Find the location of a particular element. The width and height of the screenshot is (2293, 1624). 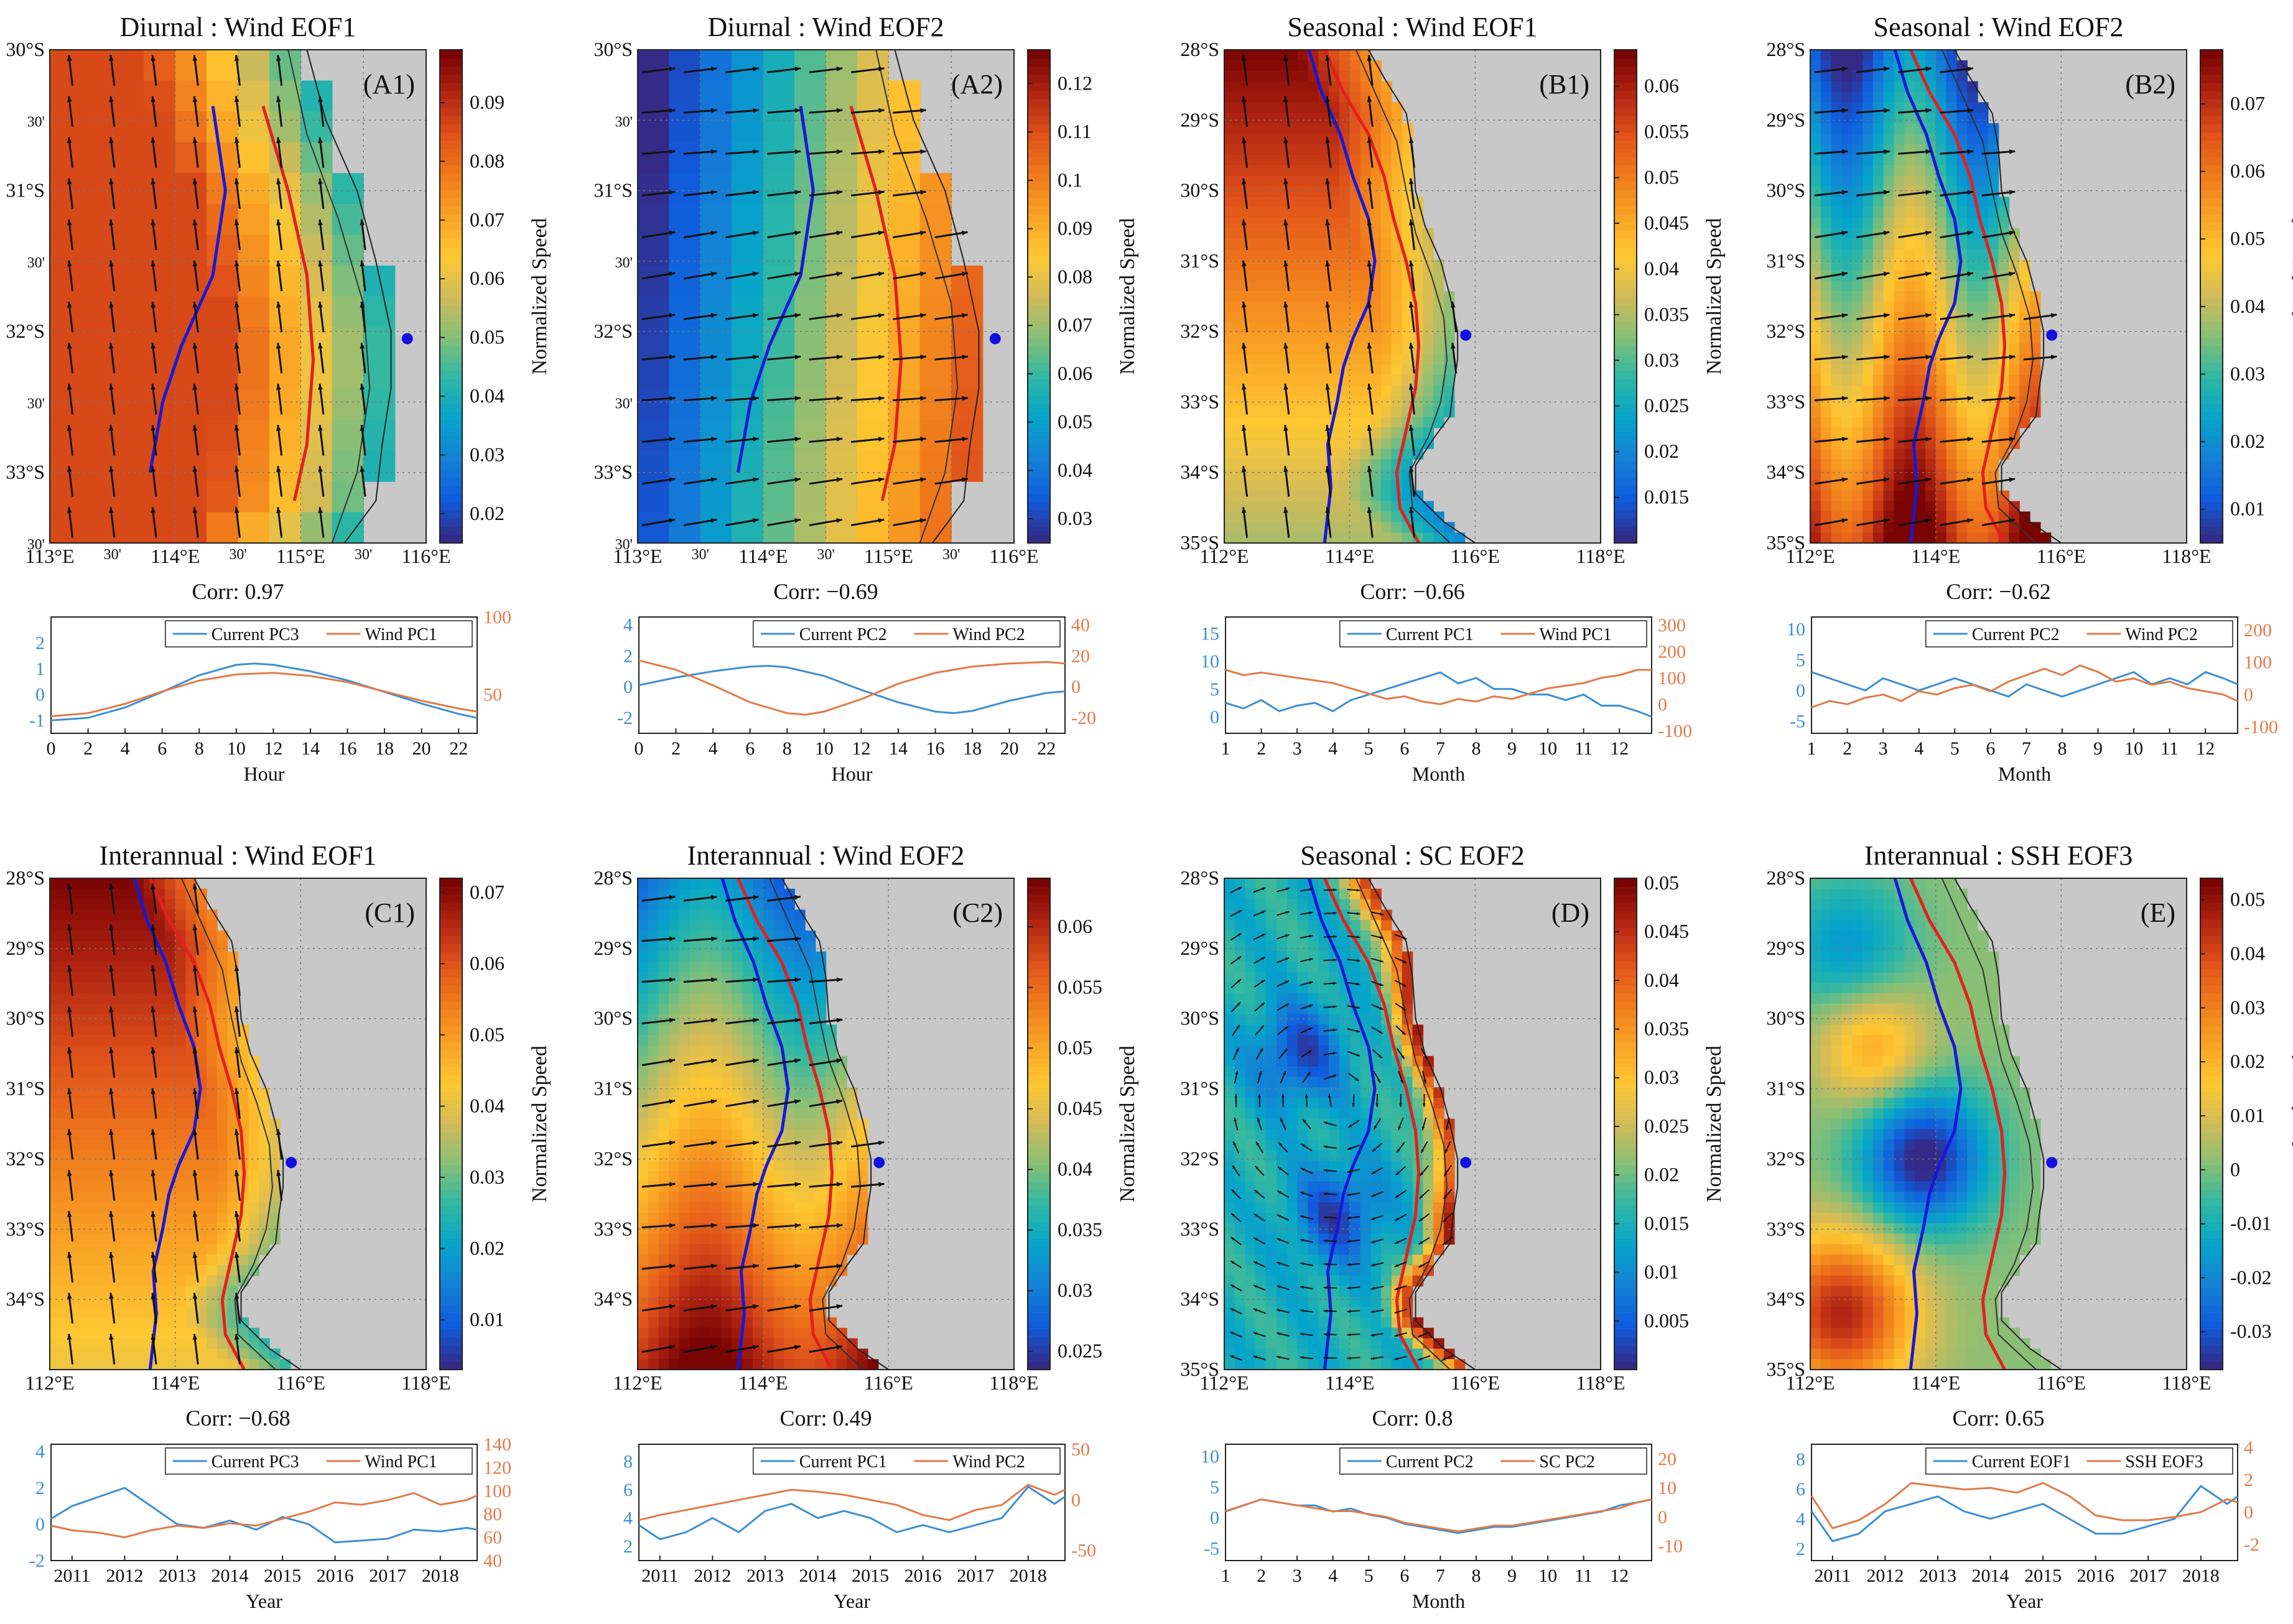

colorbar-tick-label: 0.02 is located at coordinates (2247, 441).